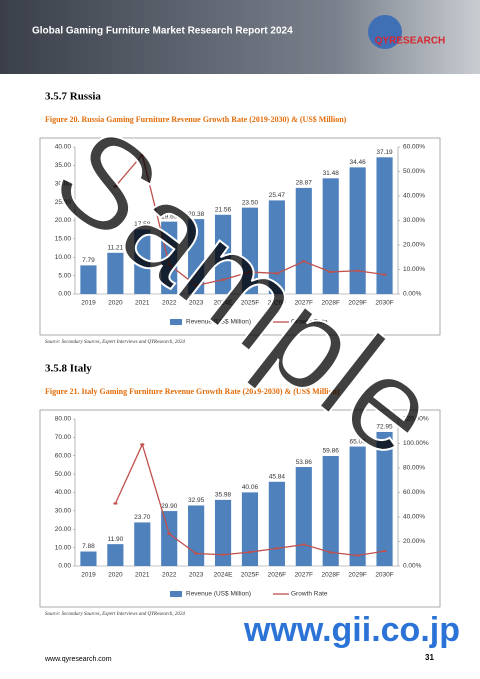 The image size is (480, 679). What do you see at coordinates (169, 575) in the screenshot?
I see `x-tick-label: 2022` at bounding box center [169, 575].